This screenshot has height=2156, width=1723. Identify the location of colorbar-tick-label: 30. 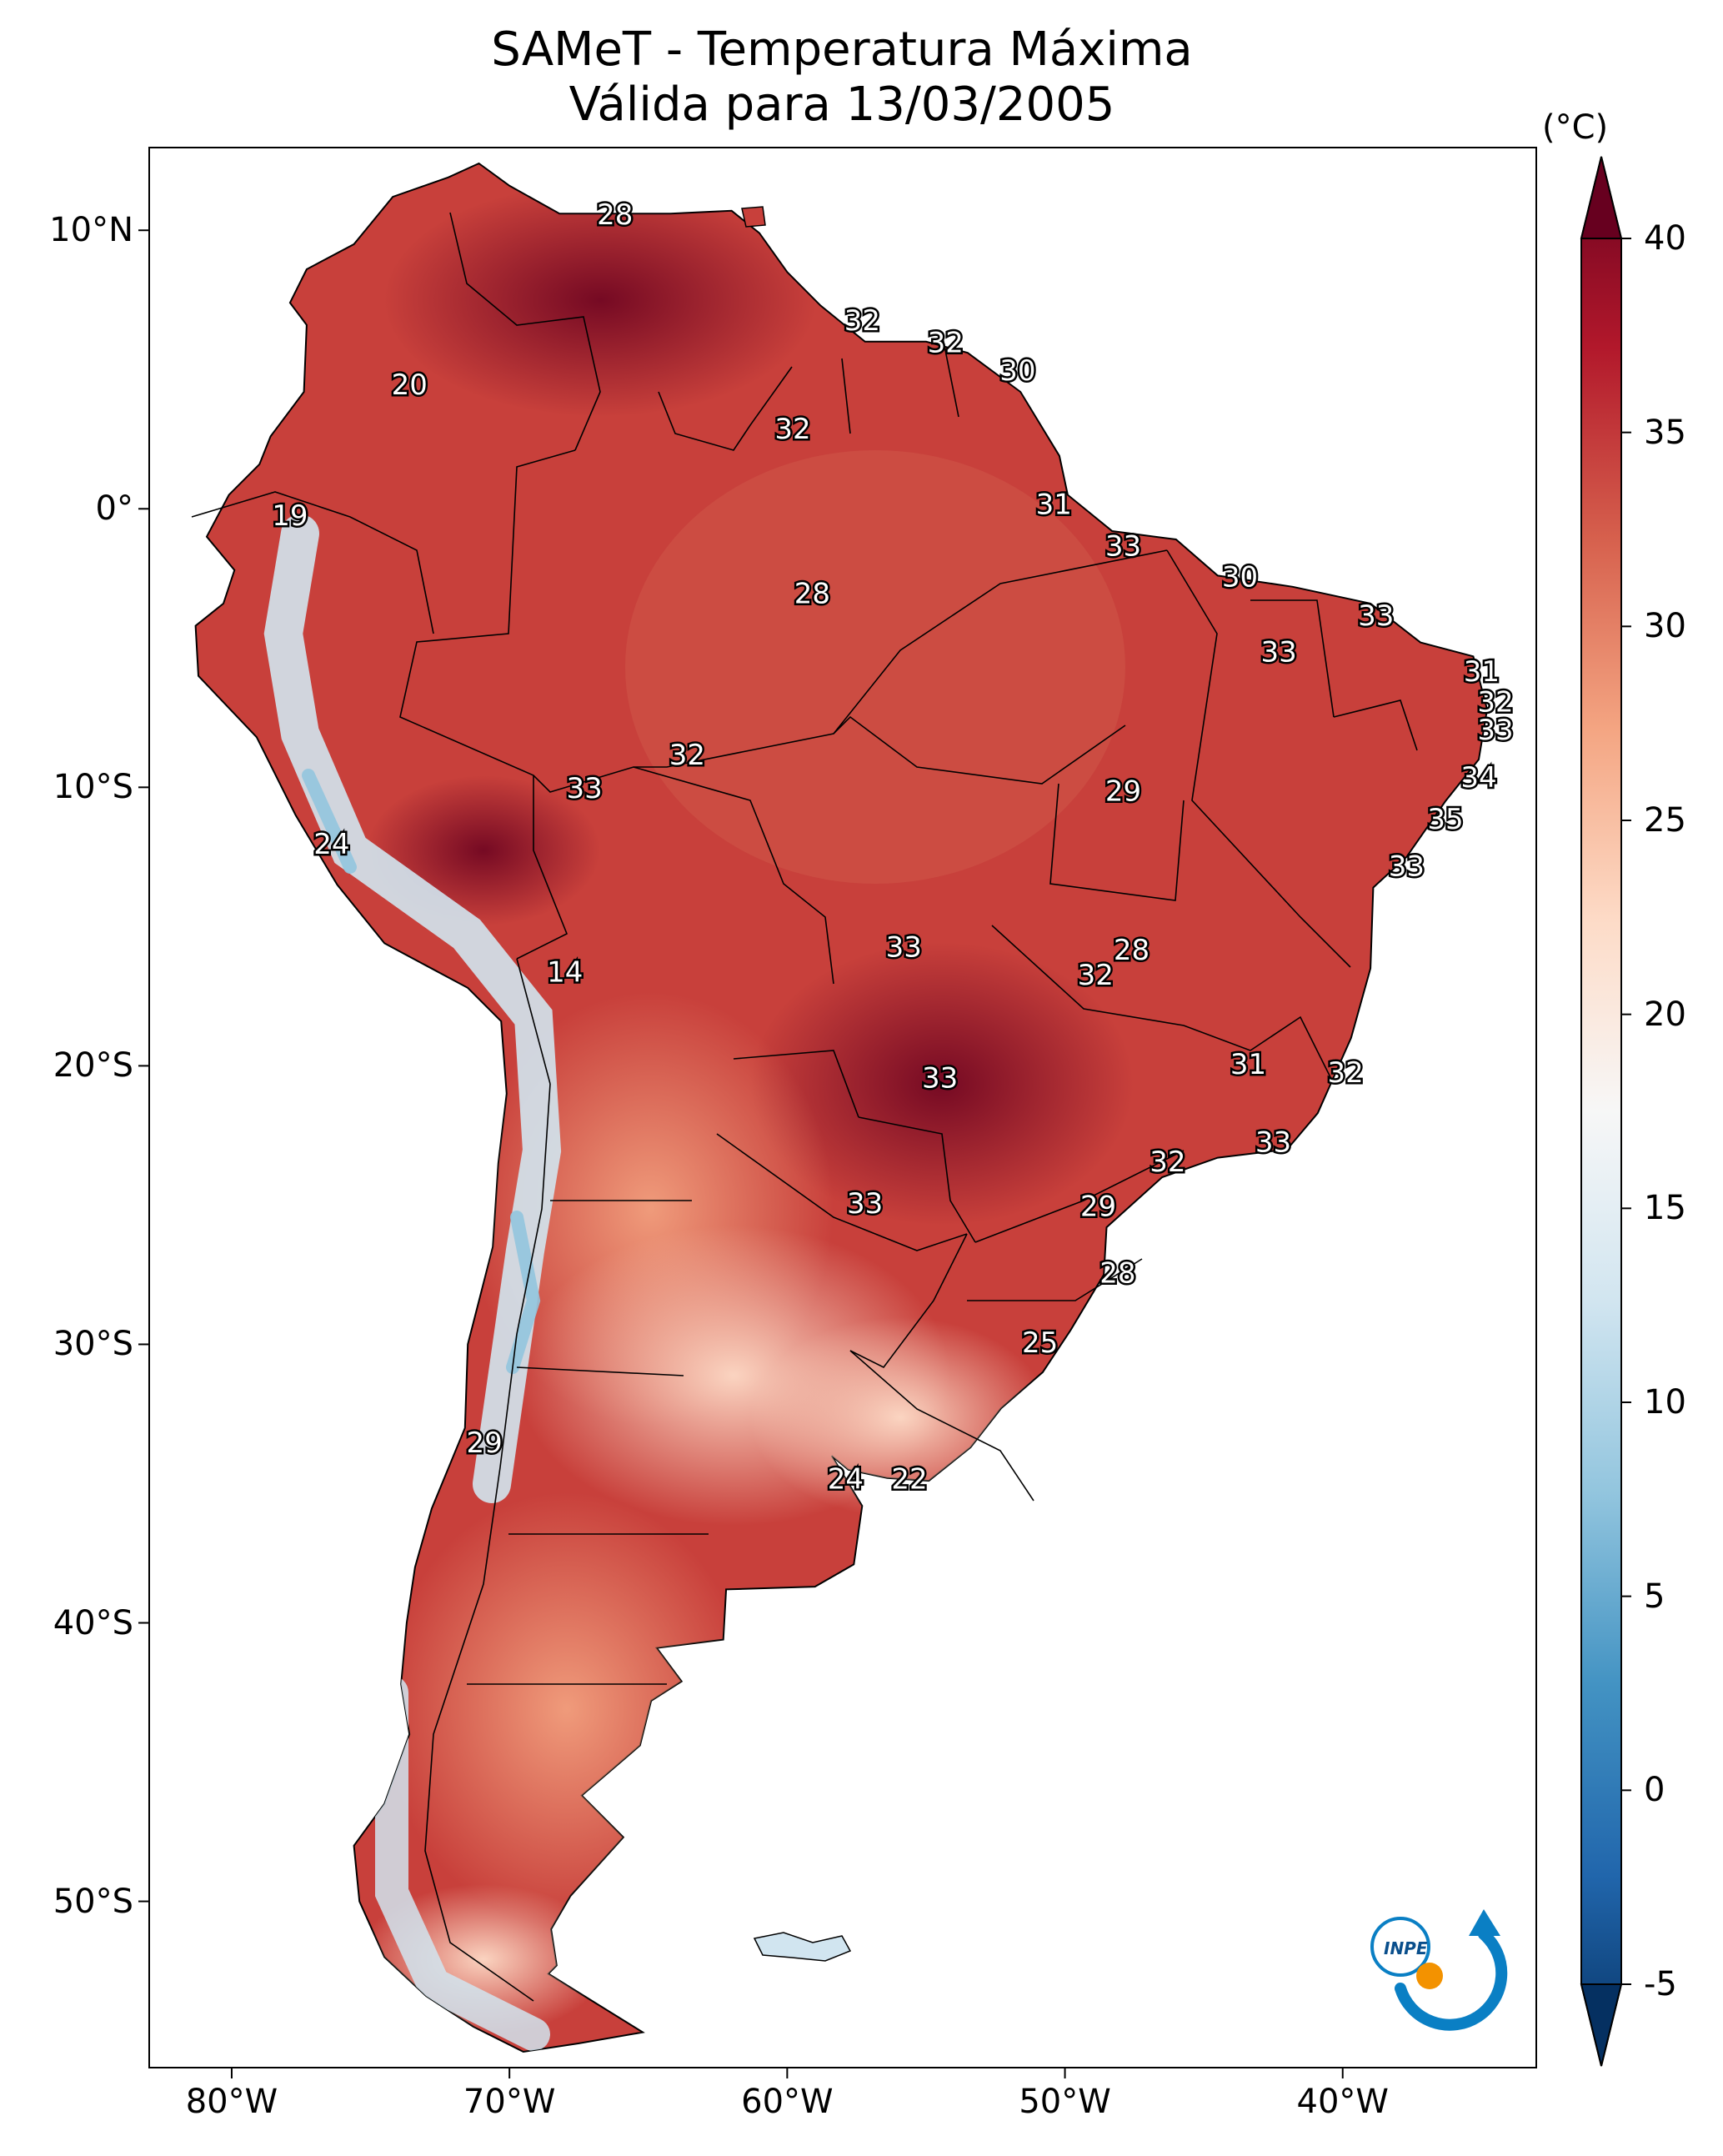
(1665, 627).